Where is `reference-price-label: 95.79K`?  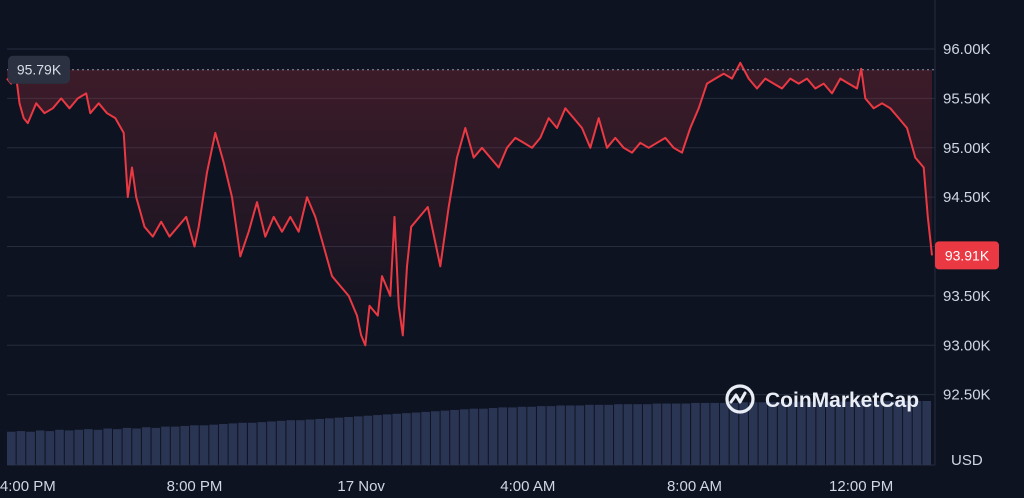 reference-price-label: 95.79K is located at coordinates (39, 70).